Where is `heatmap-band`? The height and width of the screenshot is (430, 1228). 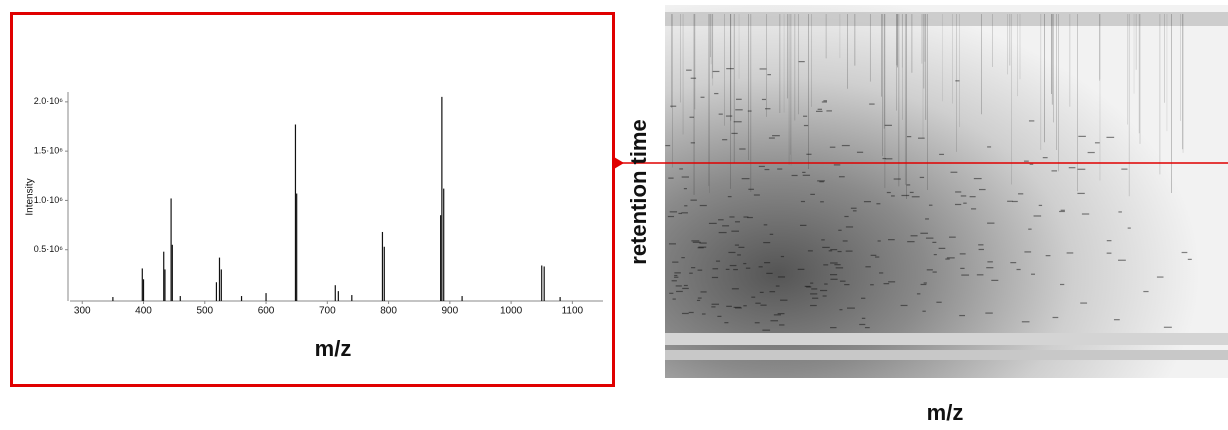 heatmap-band is located at coordinates (946, 19).